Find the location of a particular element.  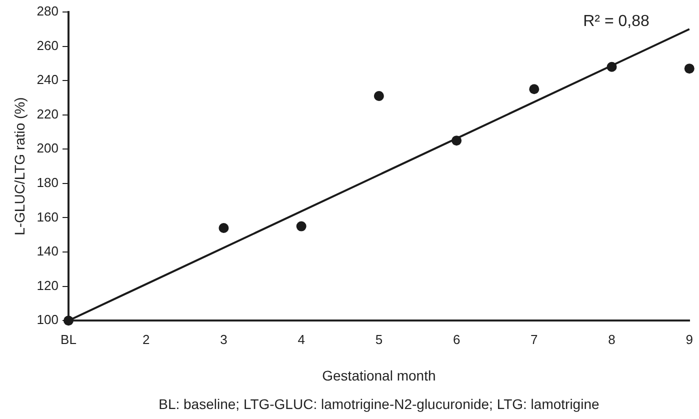

y-tick-label: 140 is located at coordinates (47, 251).